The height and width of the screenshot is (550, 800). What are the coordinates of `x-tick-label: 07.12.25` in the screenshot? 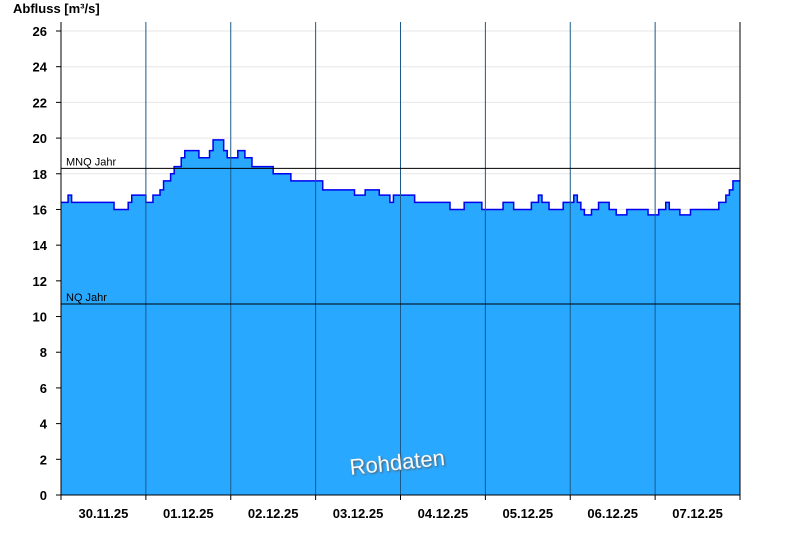 It's located at (697, 513).